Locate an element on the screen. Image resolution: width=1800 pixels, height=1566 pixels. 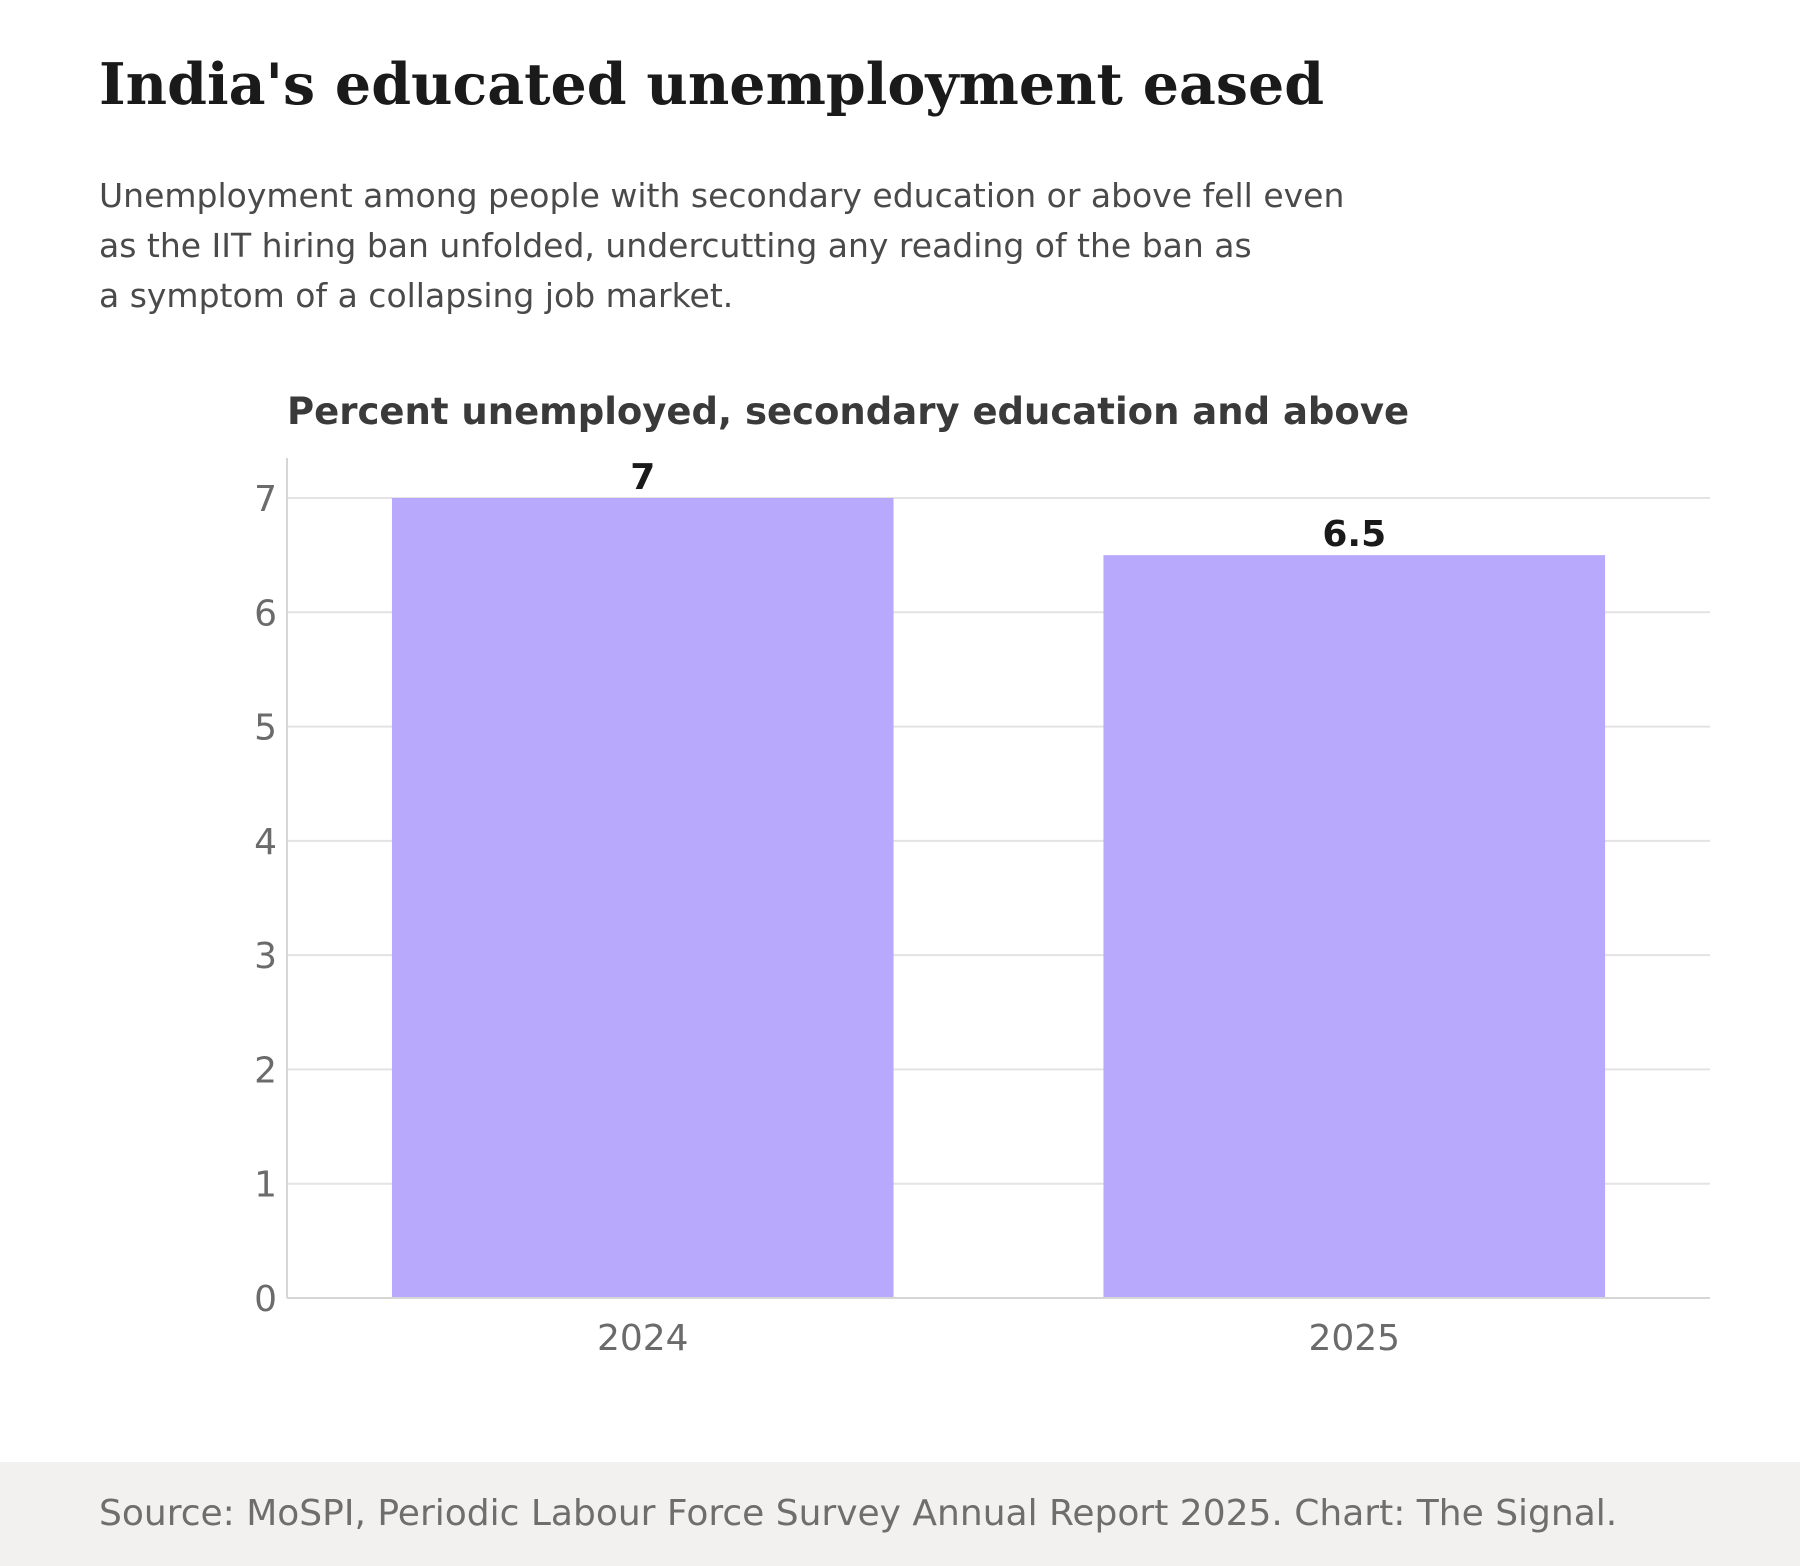
y-tick-label: 3 is located at coordinates (265, 956).